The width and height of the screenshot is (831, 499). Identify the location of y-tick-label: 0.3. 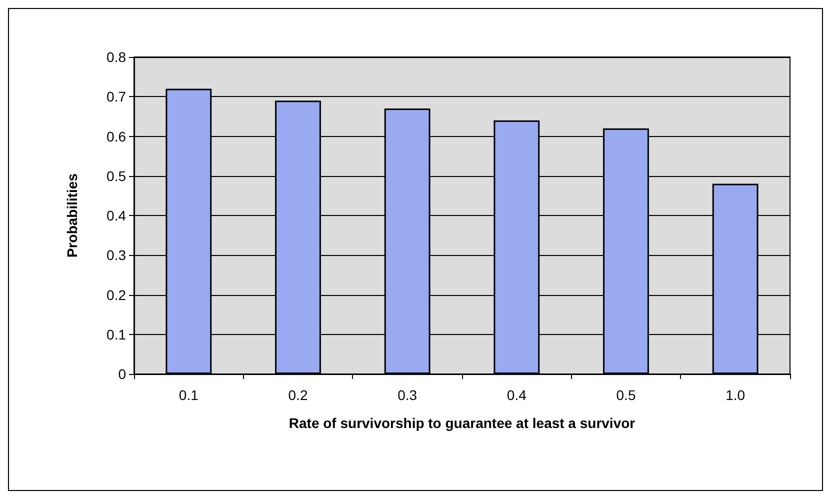
(116, 255).